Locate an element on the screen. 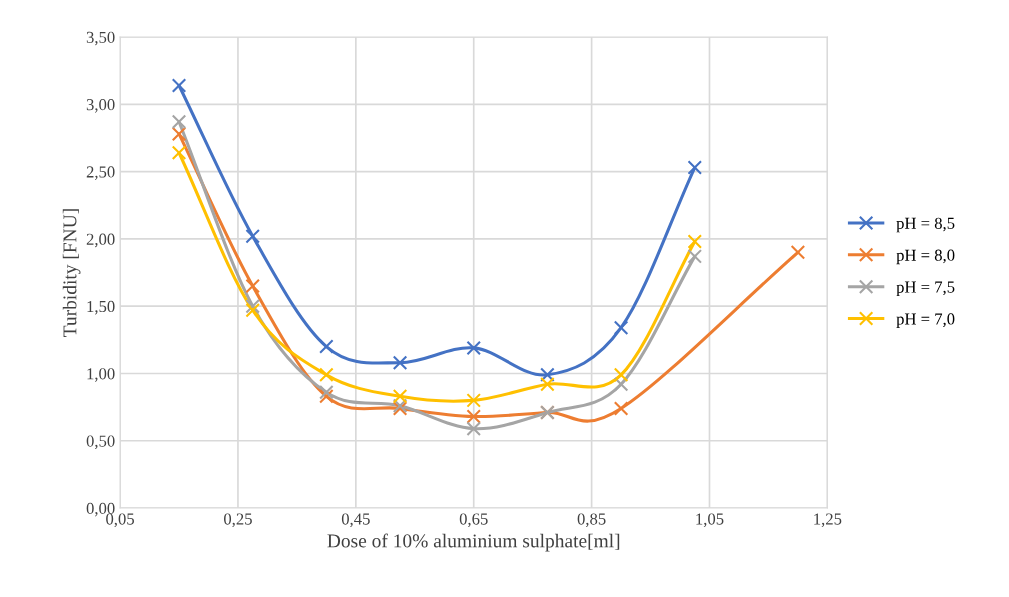  y-tick-label: 2,00 is located at coordinates (100, 240).